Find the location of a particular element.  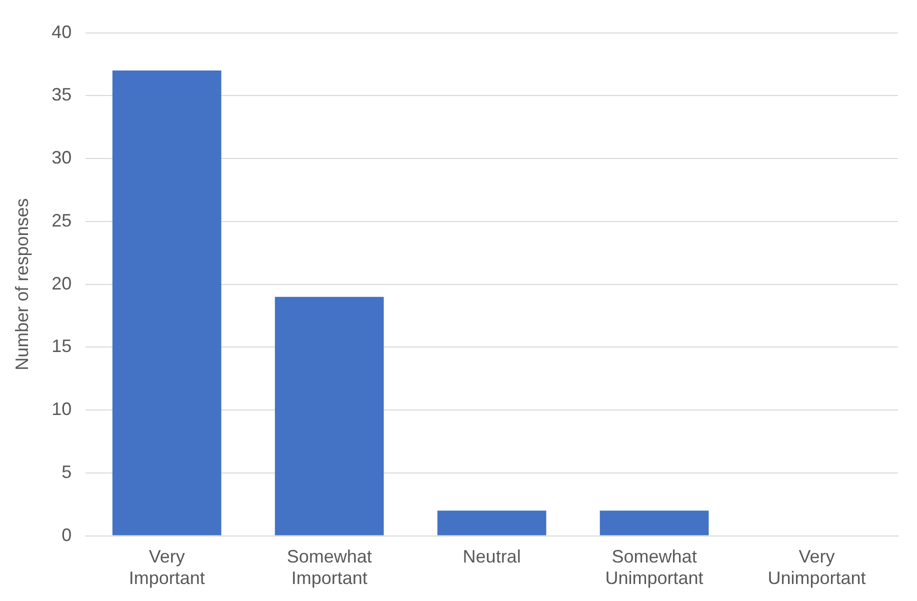

x-tick-label: Very Important is located at coordinates (166, 567).